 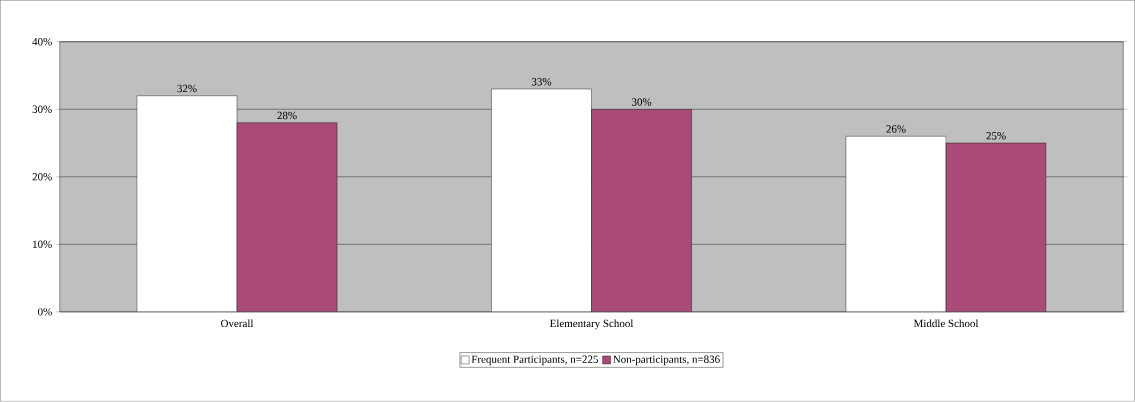 I want to click on legend-label: Non-participants, n=836, so click(x=666, y=360).